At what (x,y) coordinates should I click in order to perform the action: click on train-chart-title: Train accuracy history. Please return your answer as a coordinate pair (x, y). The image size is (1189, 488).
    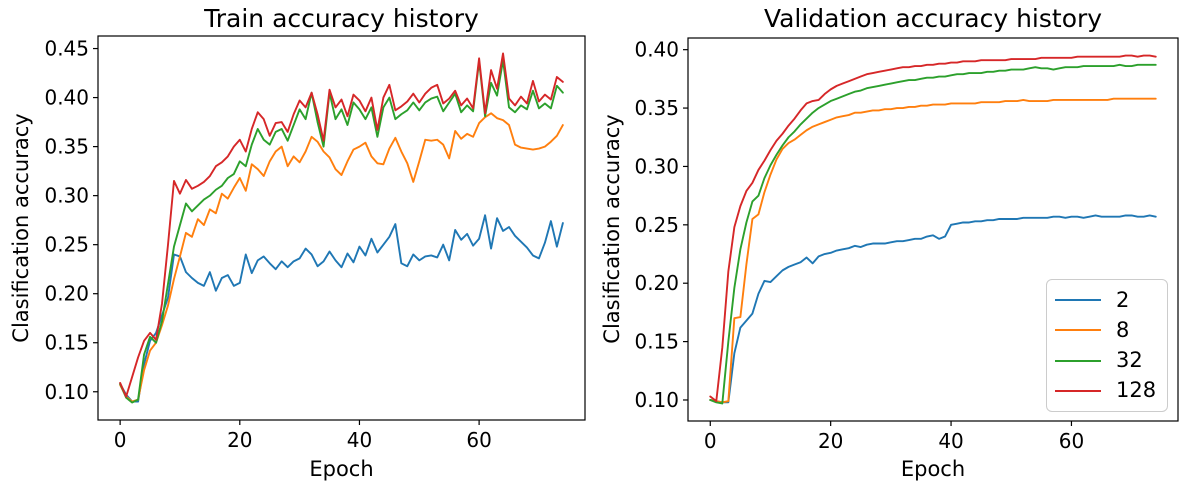
    Looking at the image, I should click on (341, 18).